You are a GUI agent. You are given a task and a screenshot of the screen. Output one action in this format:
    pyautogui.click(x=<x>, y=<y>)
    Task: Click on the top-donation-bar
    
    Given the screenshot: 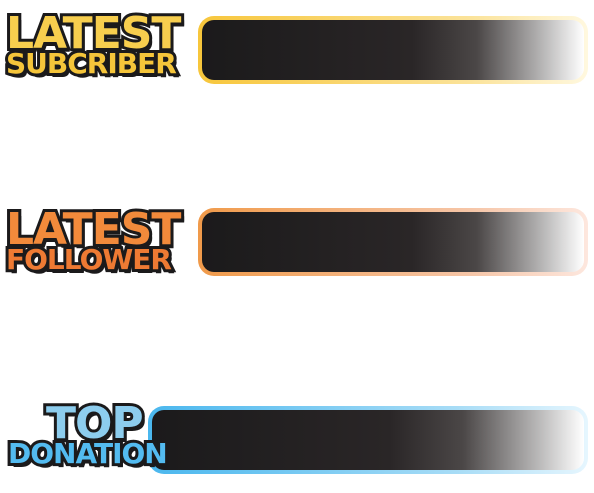 What is the action you would take?
    pyautogui.click(x=368, y=440)
    